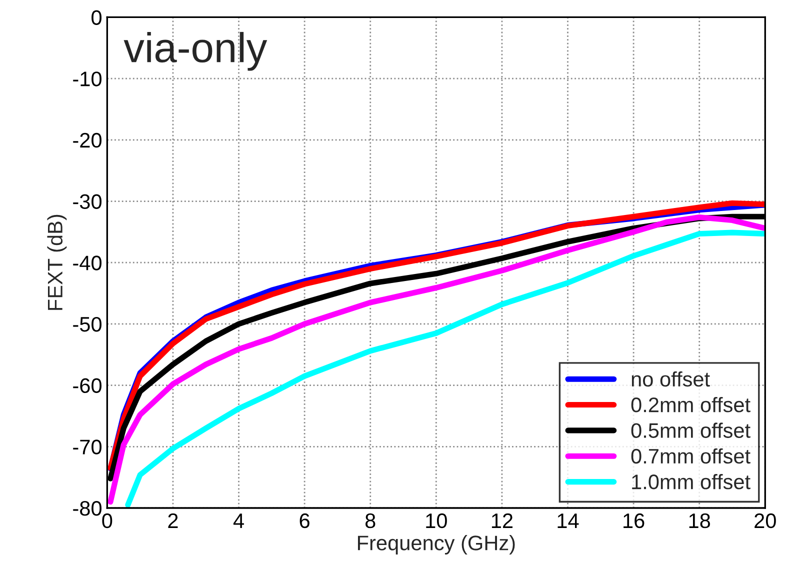 The image size is (788, 574). What do you see at coordinates (690, 430) in the screenshot?
I see `legend-label: 0.5mm offset` at bounding box center [690, 430].